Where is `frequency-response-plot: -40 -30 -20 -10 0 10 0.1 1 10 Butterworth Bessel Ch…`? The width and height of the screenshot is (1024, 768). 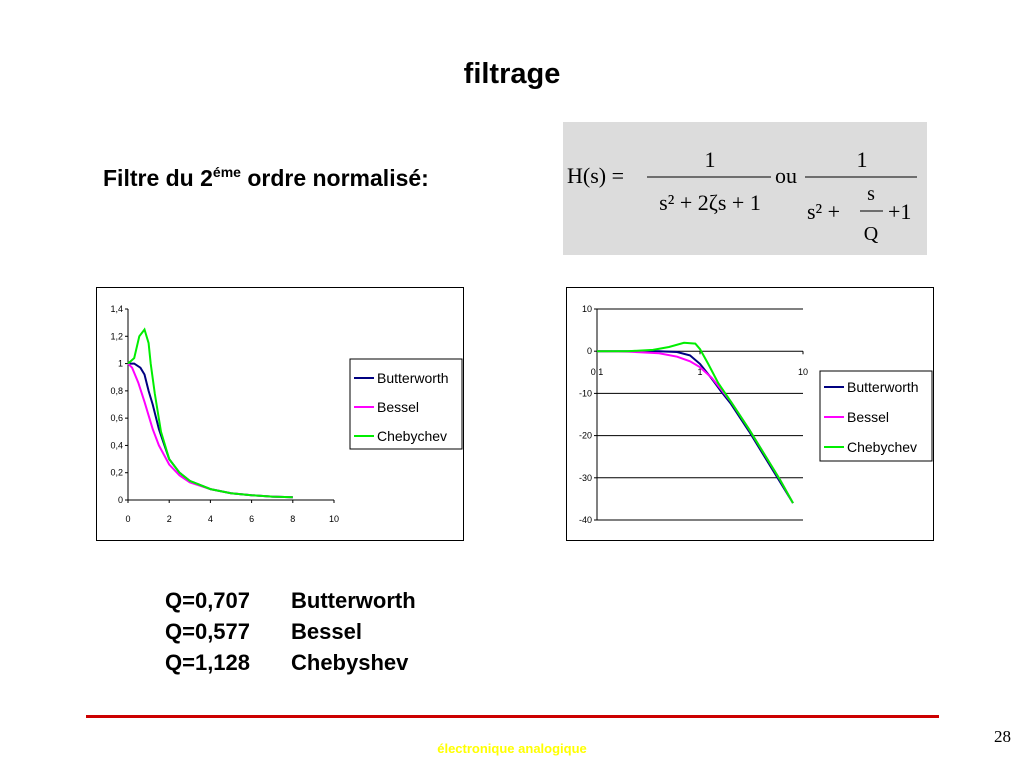 frequency-response-plot: -40 -30 -20 -10 0 10 0.1 1 10 Butterworth Bessel Ch… is located at coordinates (756, 414).